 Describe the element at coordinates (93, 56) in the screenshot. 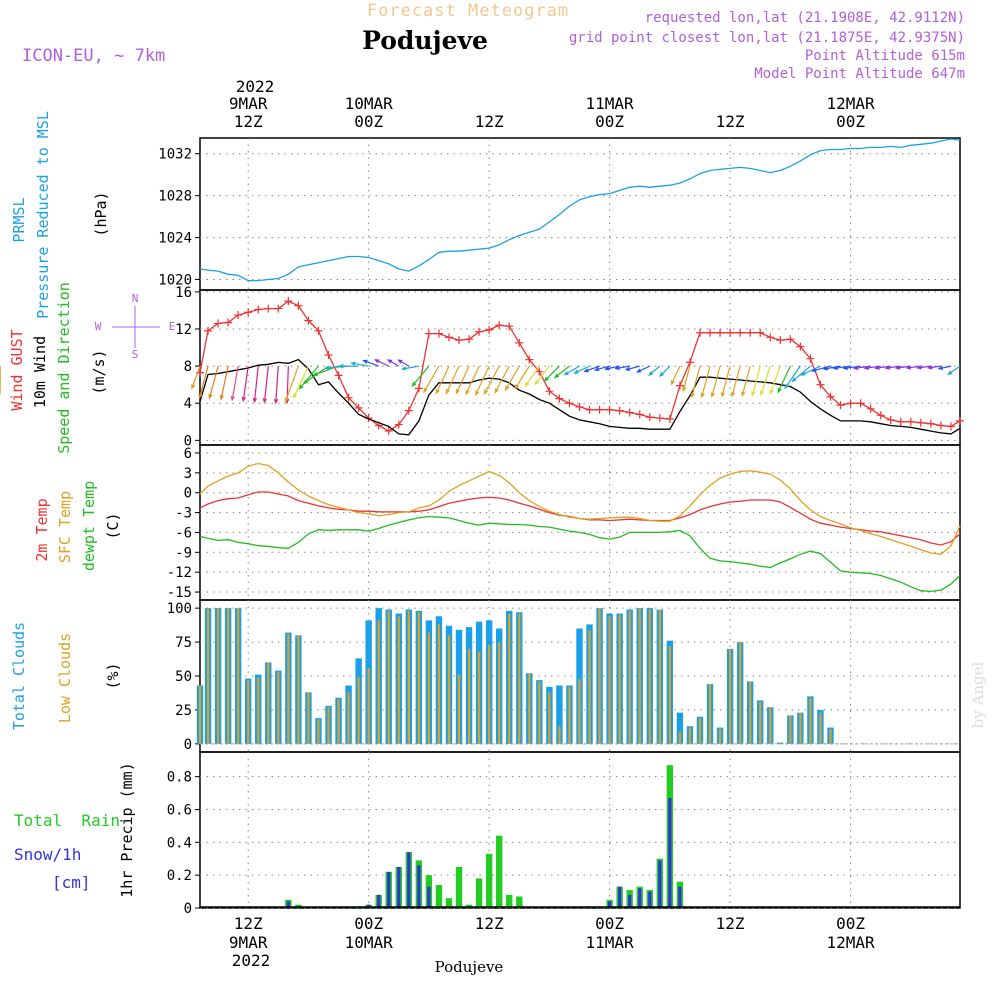

I see `model-label: ICON-EU, ~ 7km` at that location.